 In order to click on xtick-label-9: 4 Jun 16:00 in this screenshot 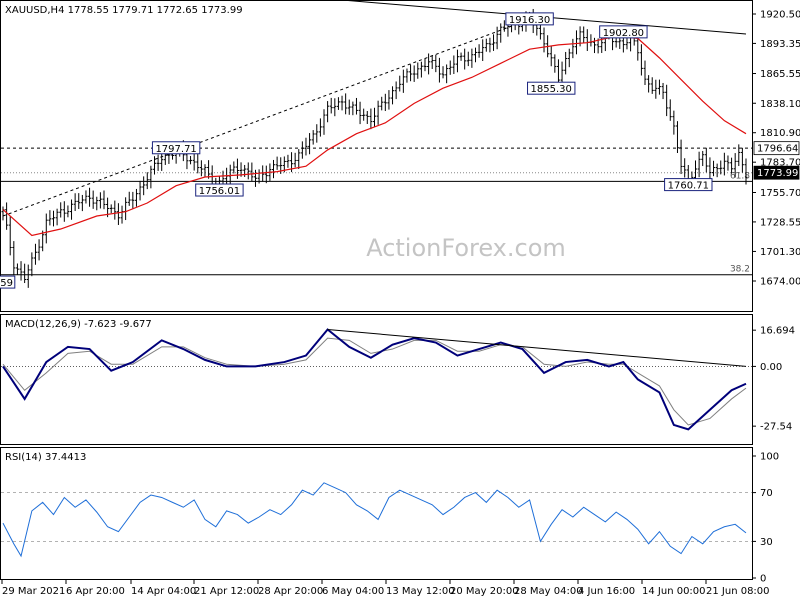, I will do `click(606, 591)`.